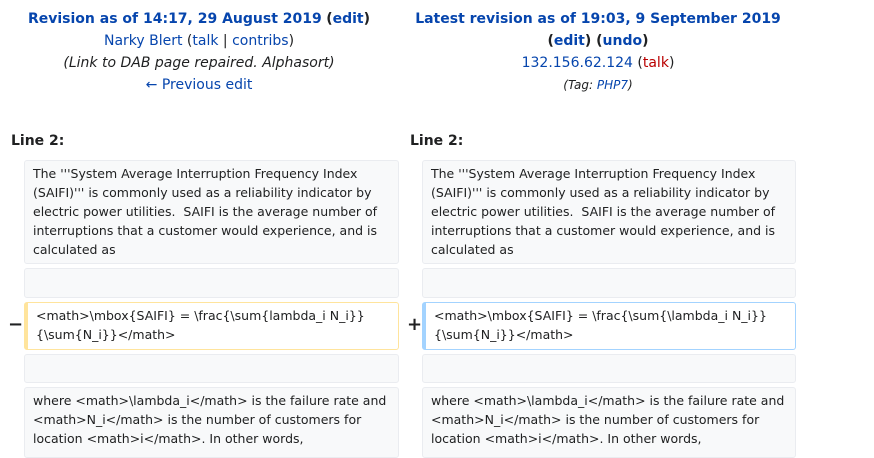  What do you see at coordinates (348, 19) in the screenshot?
I see `old-edit-link: edit` at bounding box center [348, 19].